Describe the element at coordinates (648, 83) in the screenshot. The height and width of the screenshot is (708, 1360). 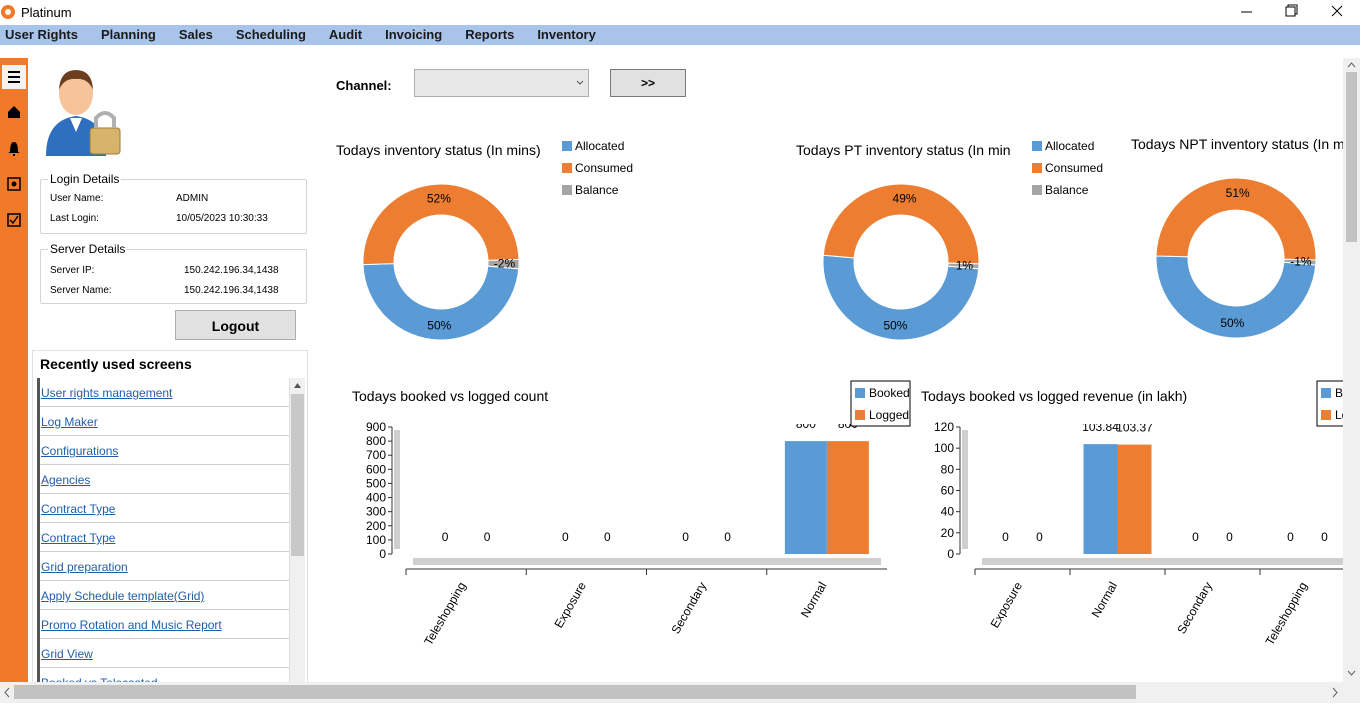
I see `go-button: >>` at that location.